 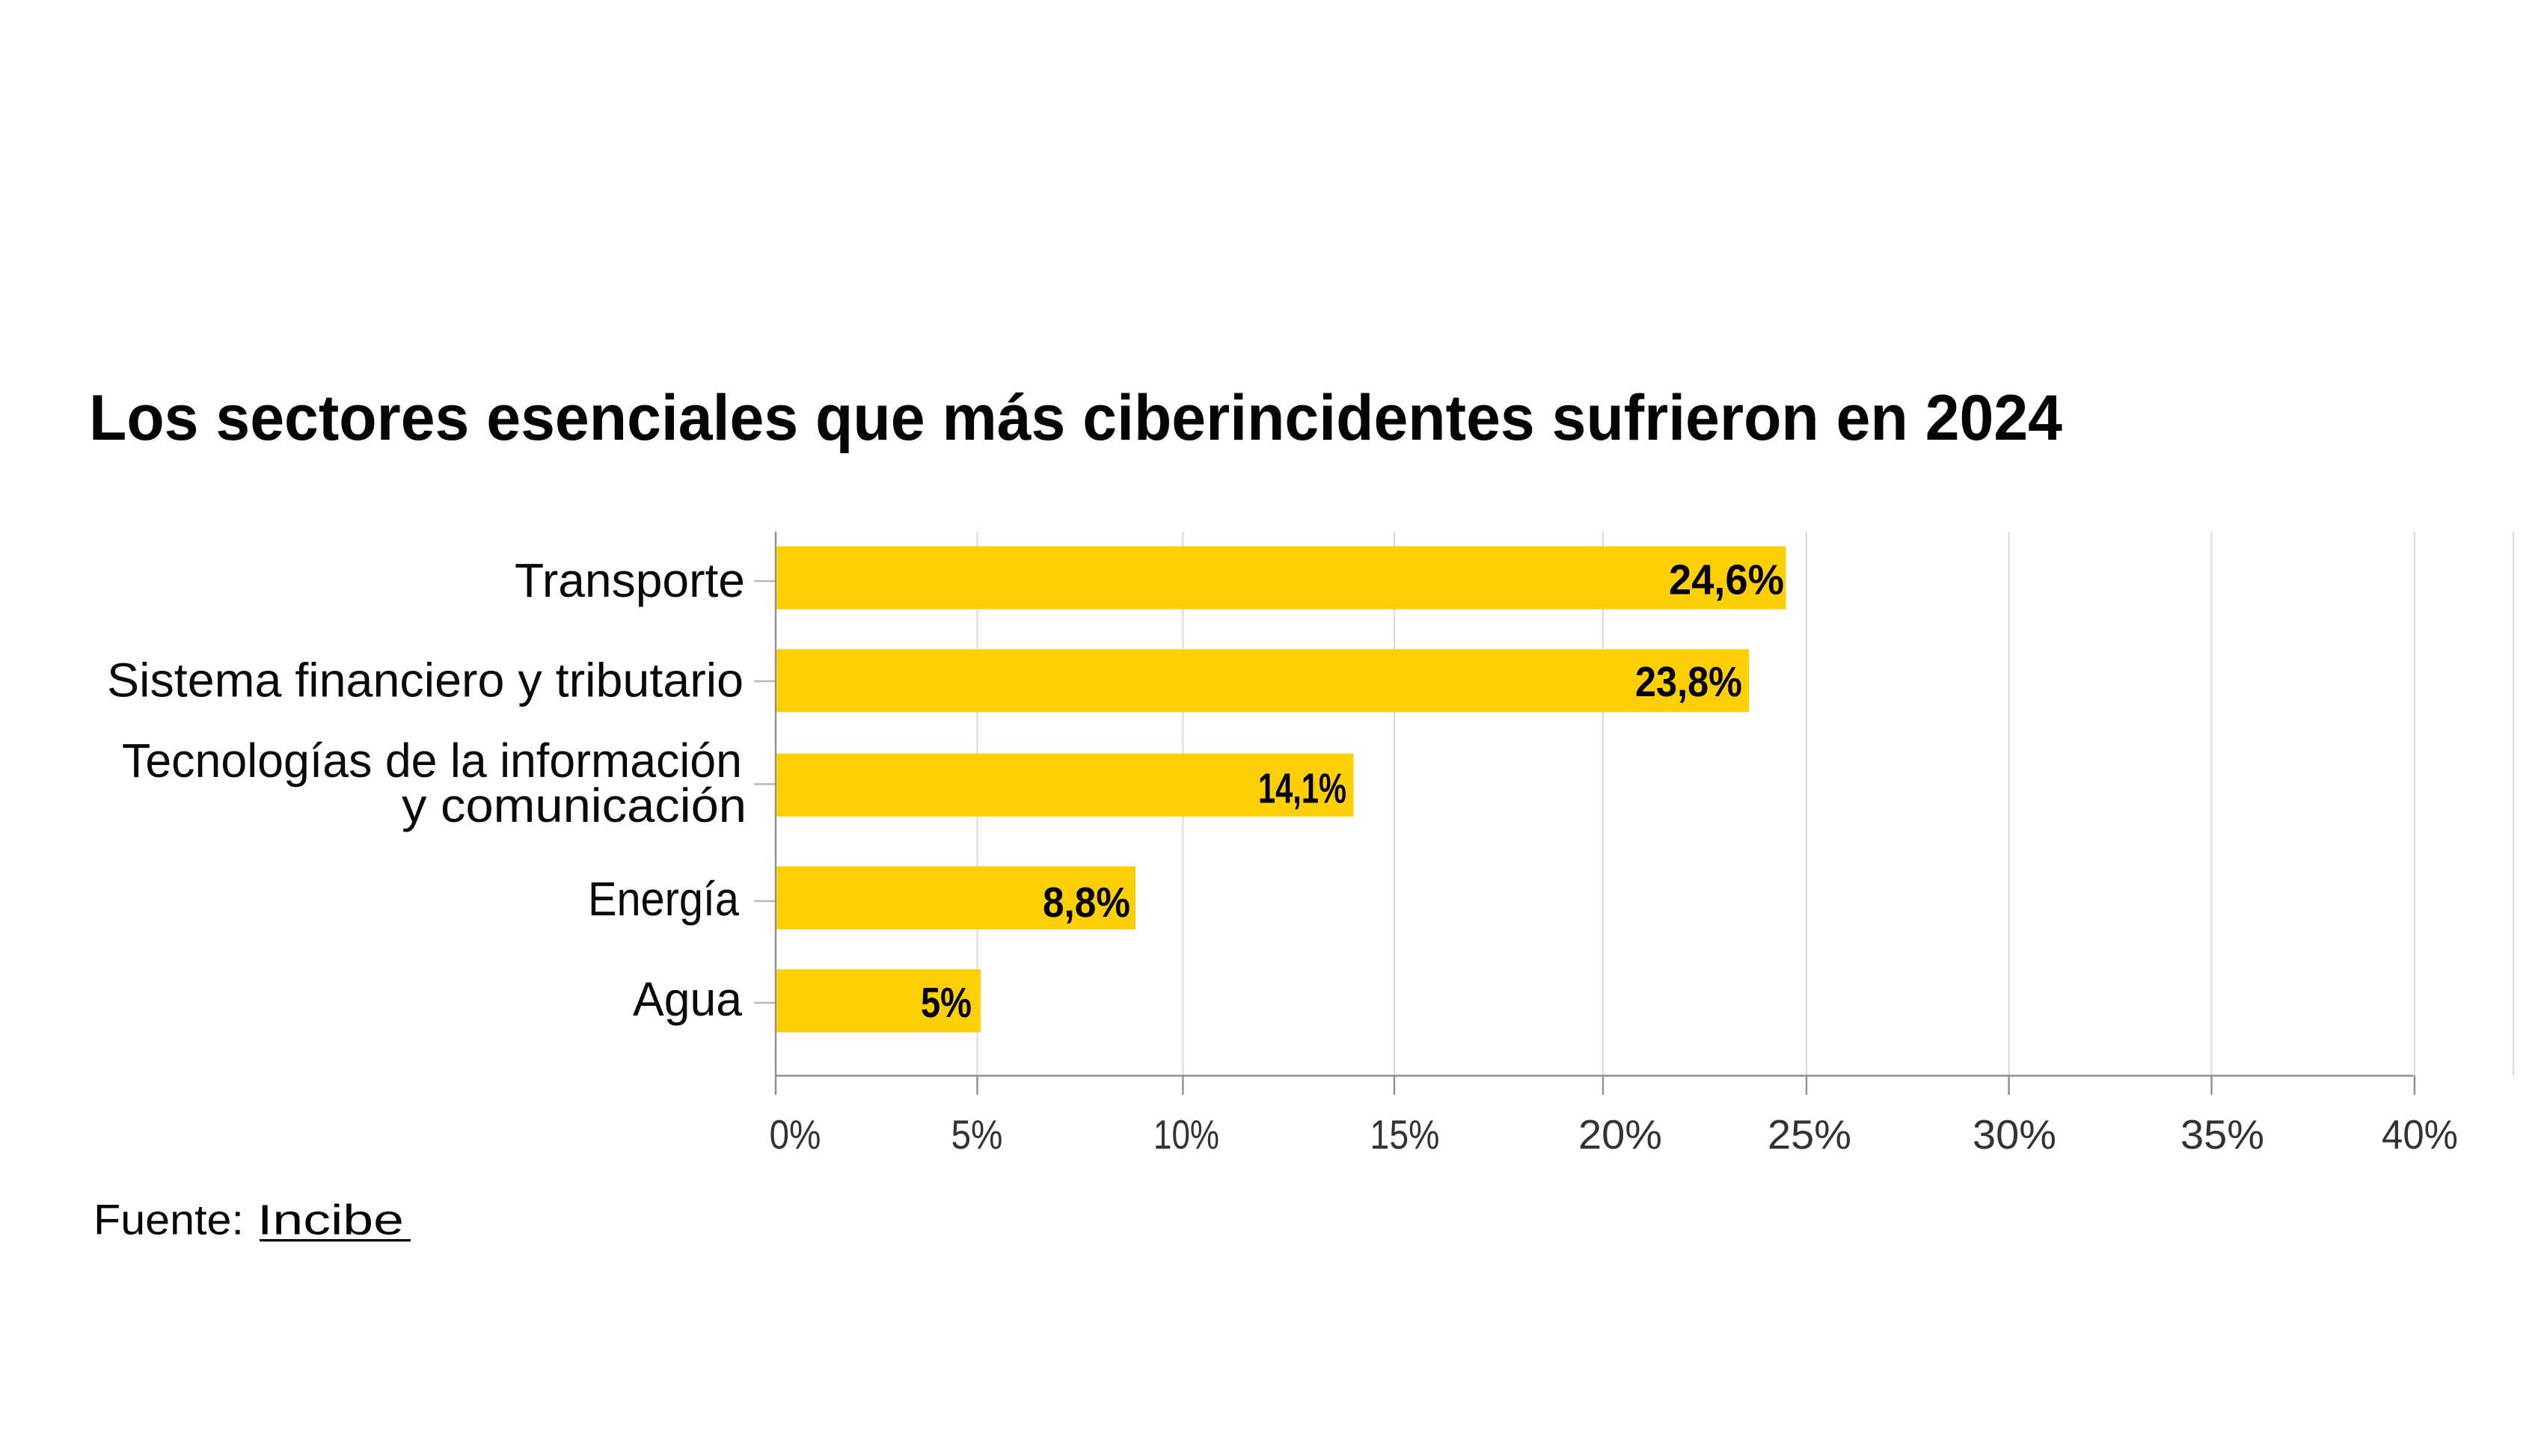 I want to click on svg-text: Fuente:, so click(x=169, y=1220).